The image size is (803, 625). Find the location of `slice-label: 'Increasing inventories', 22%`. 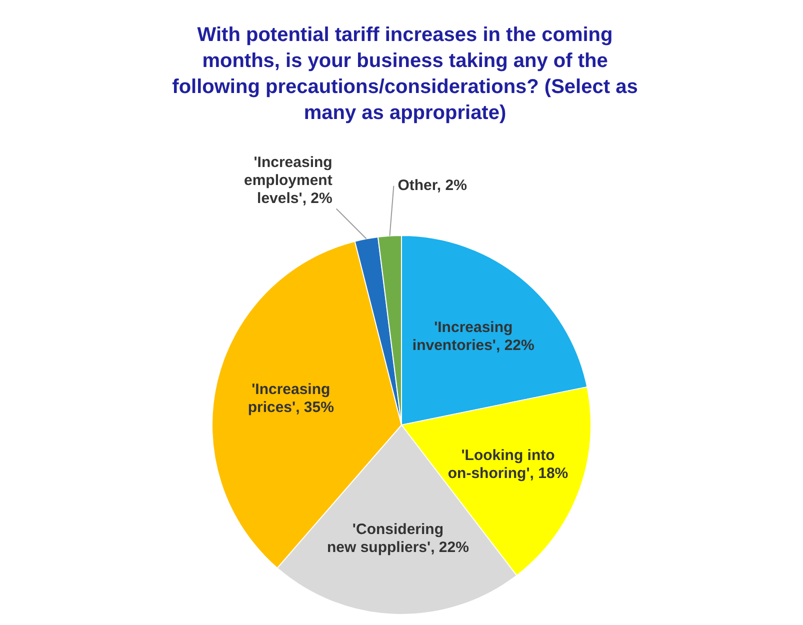

slice-label: 'Increasing inventories', 22% is located at coordinates (473, 336).